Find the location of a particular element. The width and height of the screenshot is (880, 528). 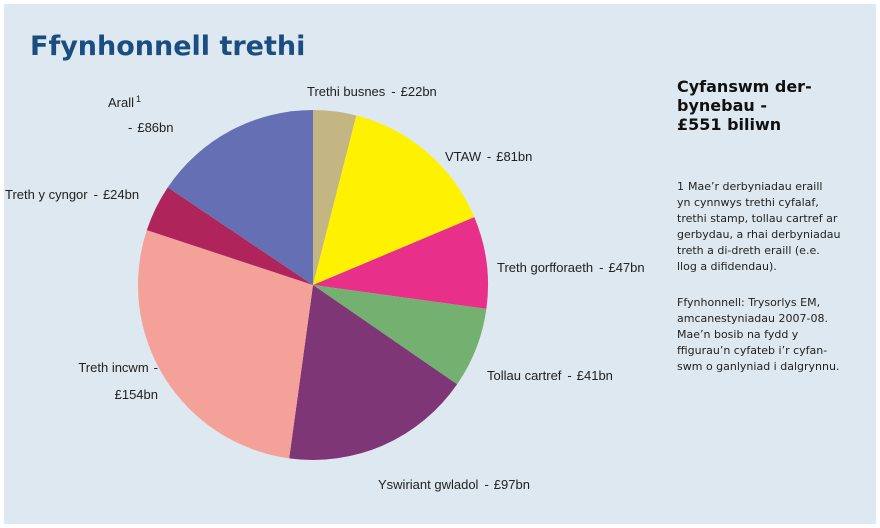

value-label: £97bn is located at coordinates (512, 484).